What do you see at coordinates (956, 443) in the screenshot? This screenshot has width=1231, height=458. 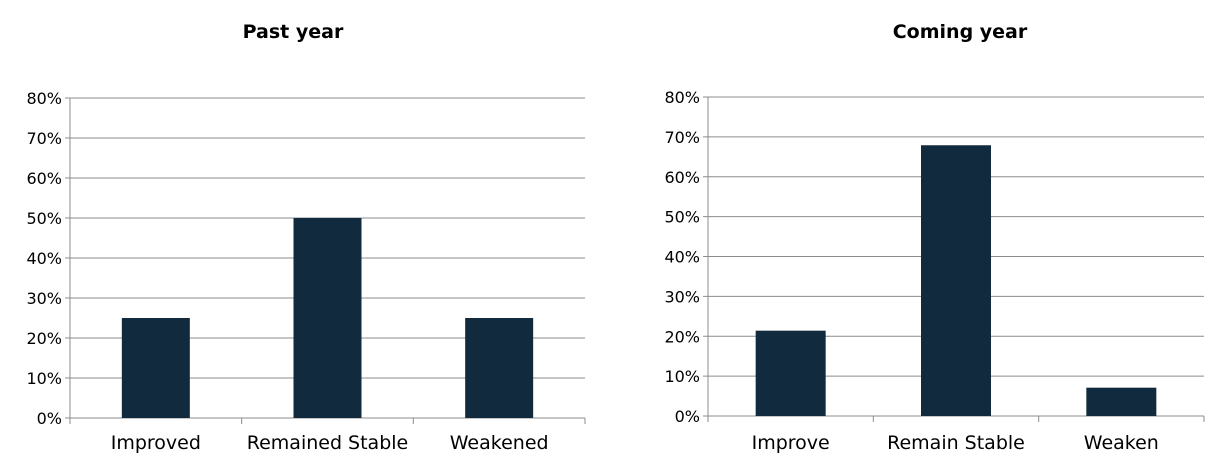 I see `x-category-label: Remain Stable` at bounding box center [956, 443].